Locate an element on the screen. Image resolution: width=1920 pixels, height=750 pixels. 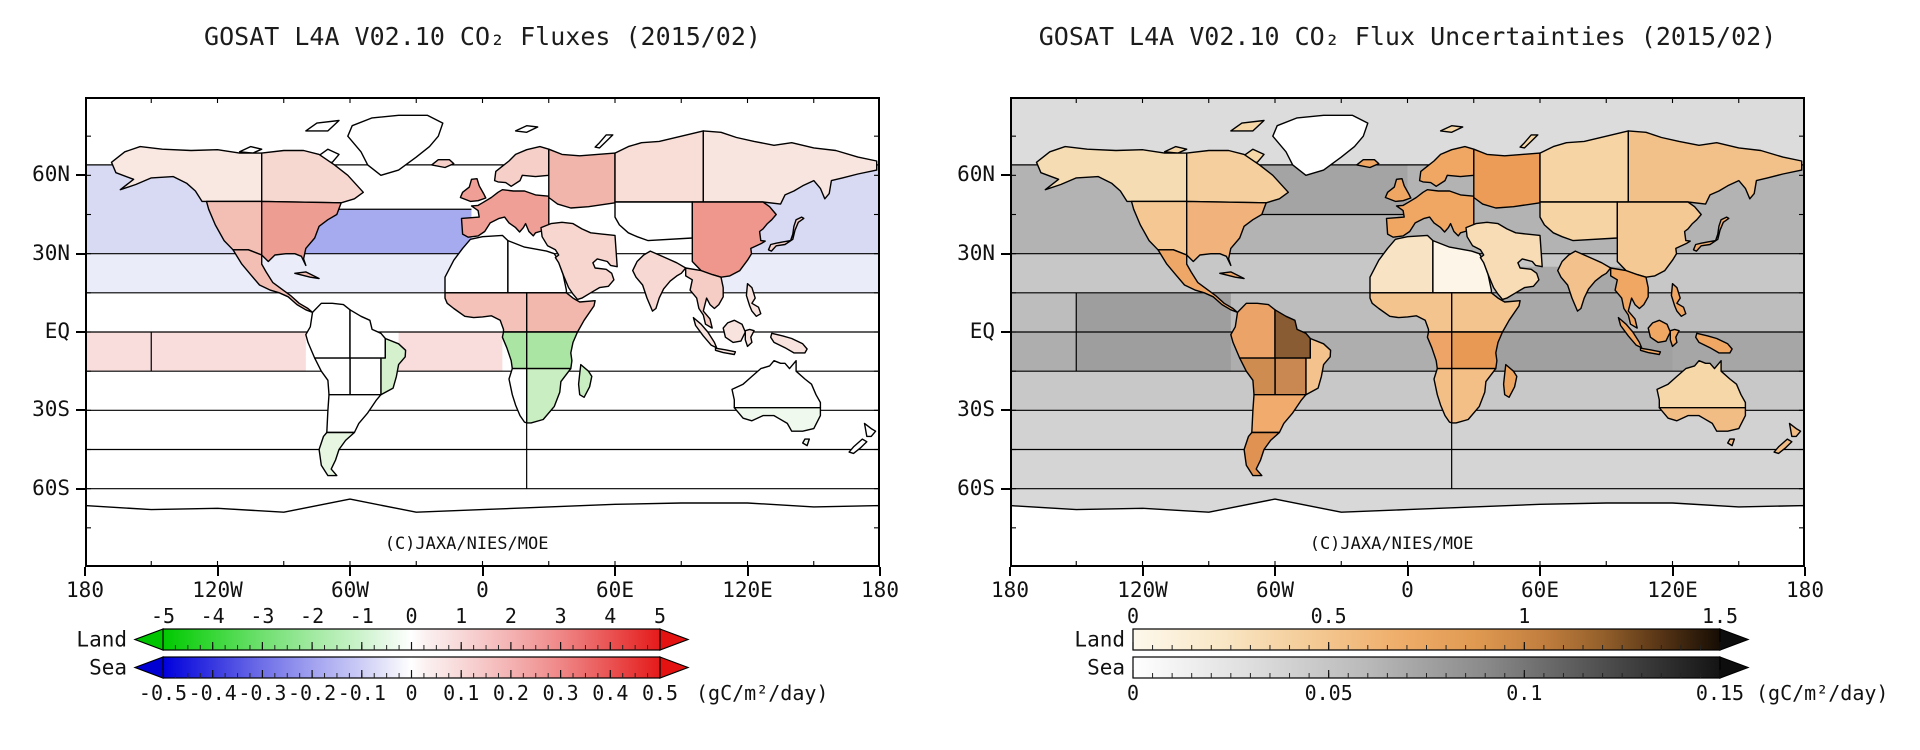
region-south-america-east-coast is located at coordinates (393, 366).